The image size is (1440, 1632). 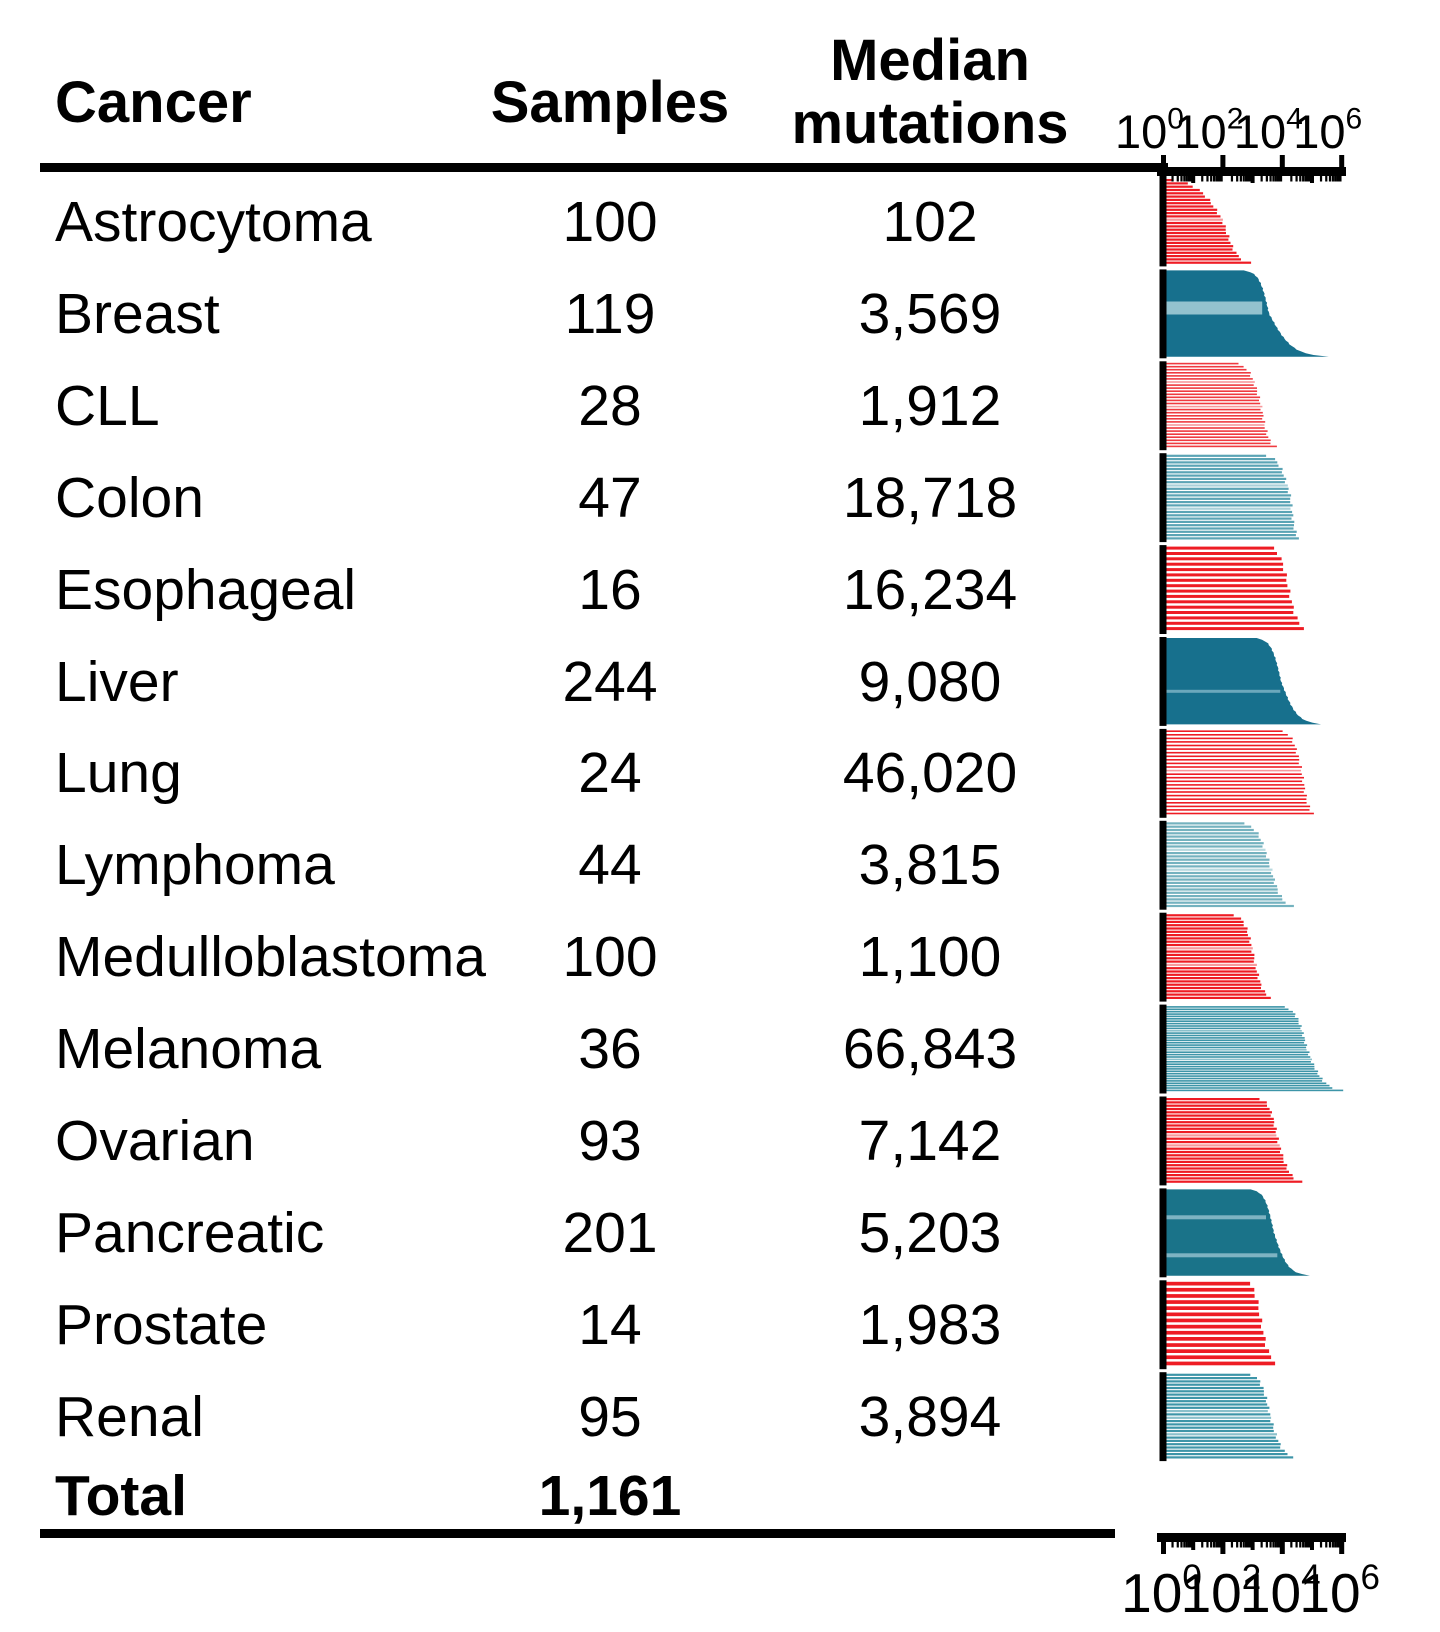 What do you see at coordinates (930, 1233) in the screenshot?
I see `cell-median: 5,203` at bounding box center [930, 1233].